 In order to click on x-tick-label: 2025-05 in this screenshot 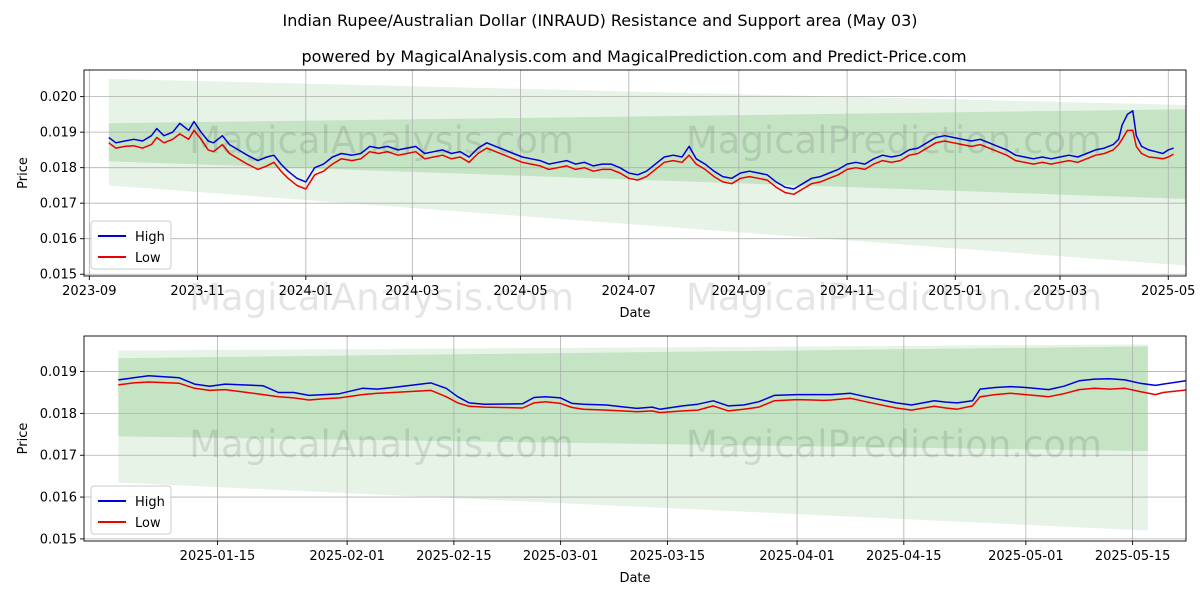, I will do `click(1168, 291)`.